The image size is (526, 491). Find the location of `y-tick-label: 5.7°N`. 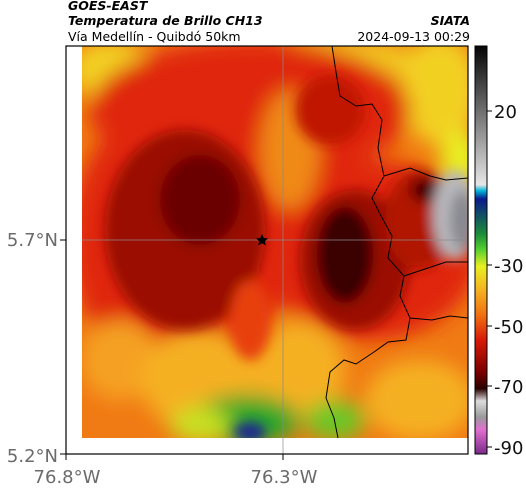

y-tick-label: 5.7°N is located at coordinates (32, 240).